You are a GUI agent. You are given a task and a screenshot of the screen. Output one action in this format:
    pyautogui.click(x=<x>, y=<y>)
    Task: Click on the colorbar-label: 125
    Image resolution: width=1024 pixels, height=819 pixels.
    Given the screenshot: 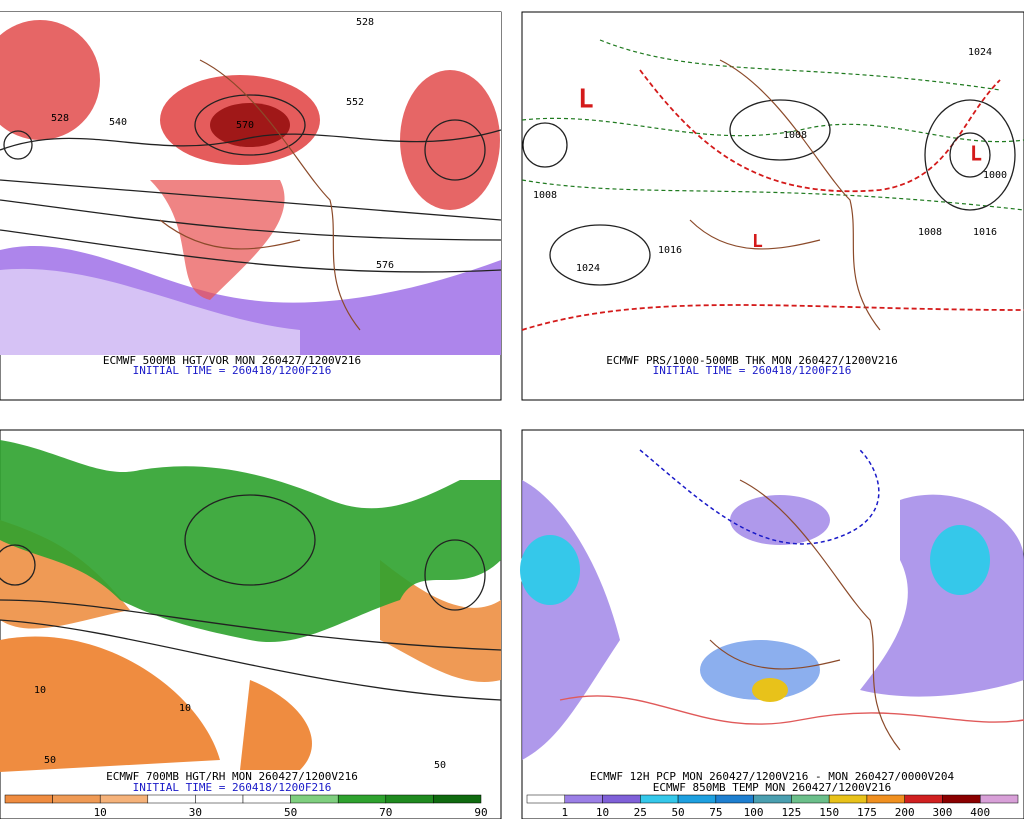 What is the action you would take?
    pyautogui.click(x=791, y=812)
    